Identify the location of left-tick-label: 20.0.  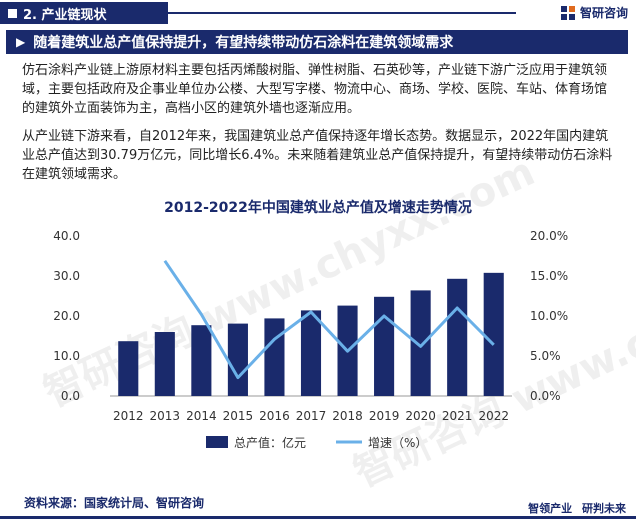
(66, 316).